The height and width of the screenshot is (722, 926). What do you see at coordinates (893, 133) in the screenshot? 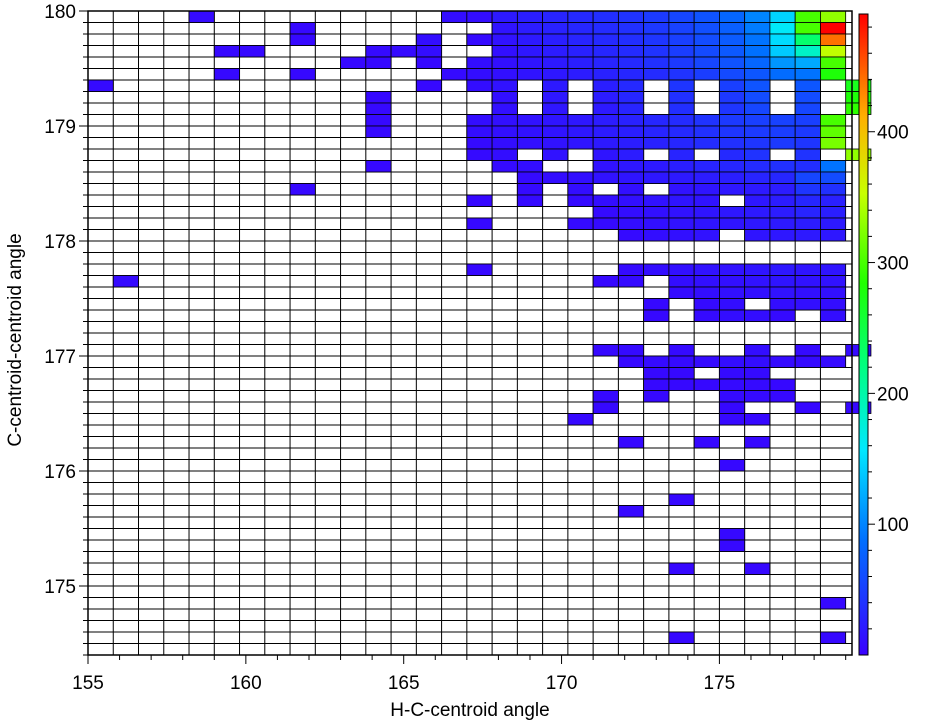
I see `colorbar-tick-label: 400` at bounding box center [893, 133].